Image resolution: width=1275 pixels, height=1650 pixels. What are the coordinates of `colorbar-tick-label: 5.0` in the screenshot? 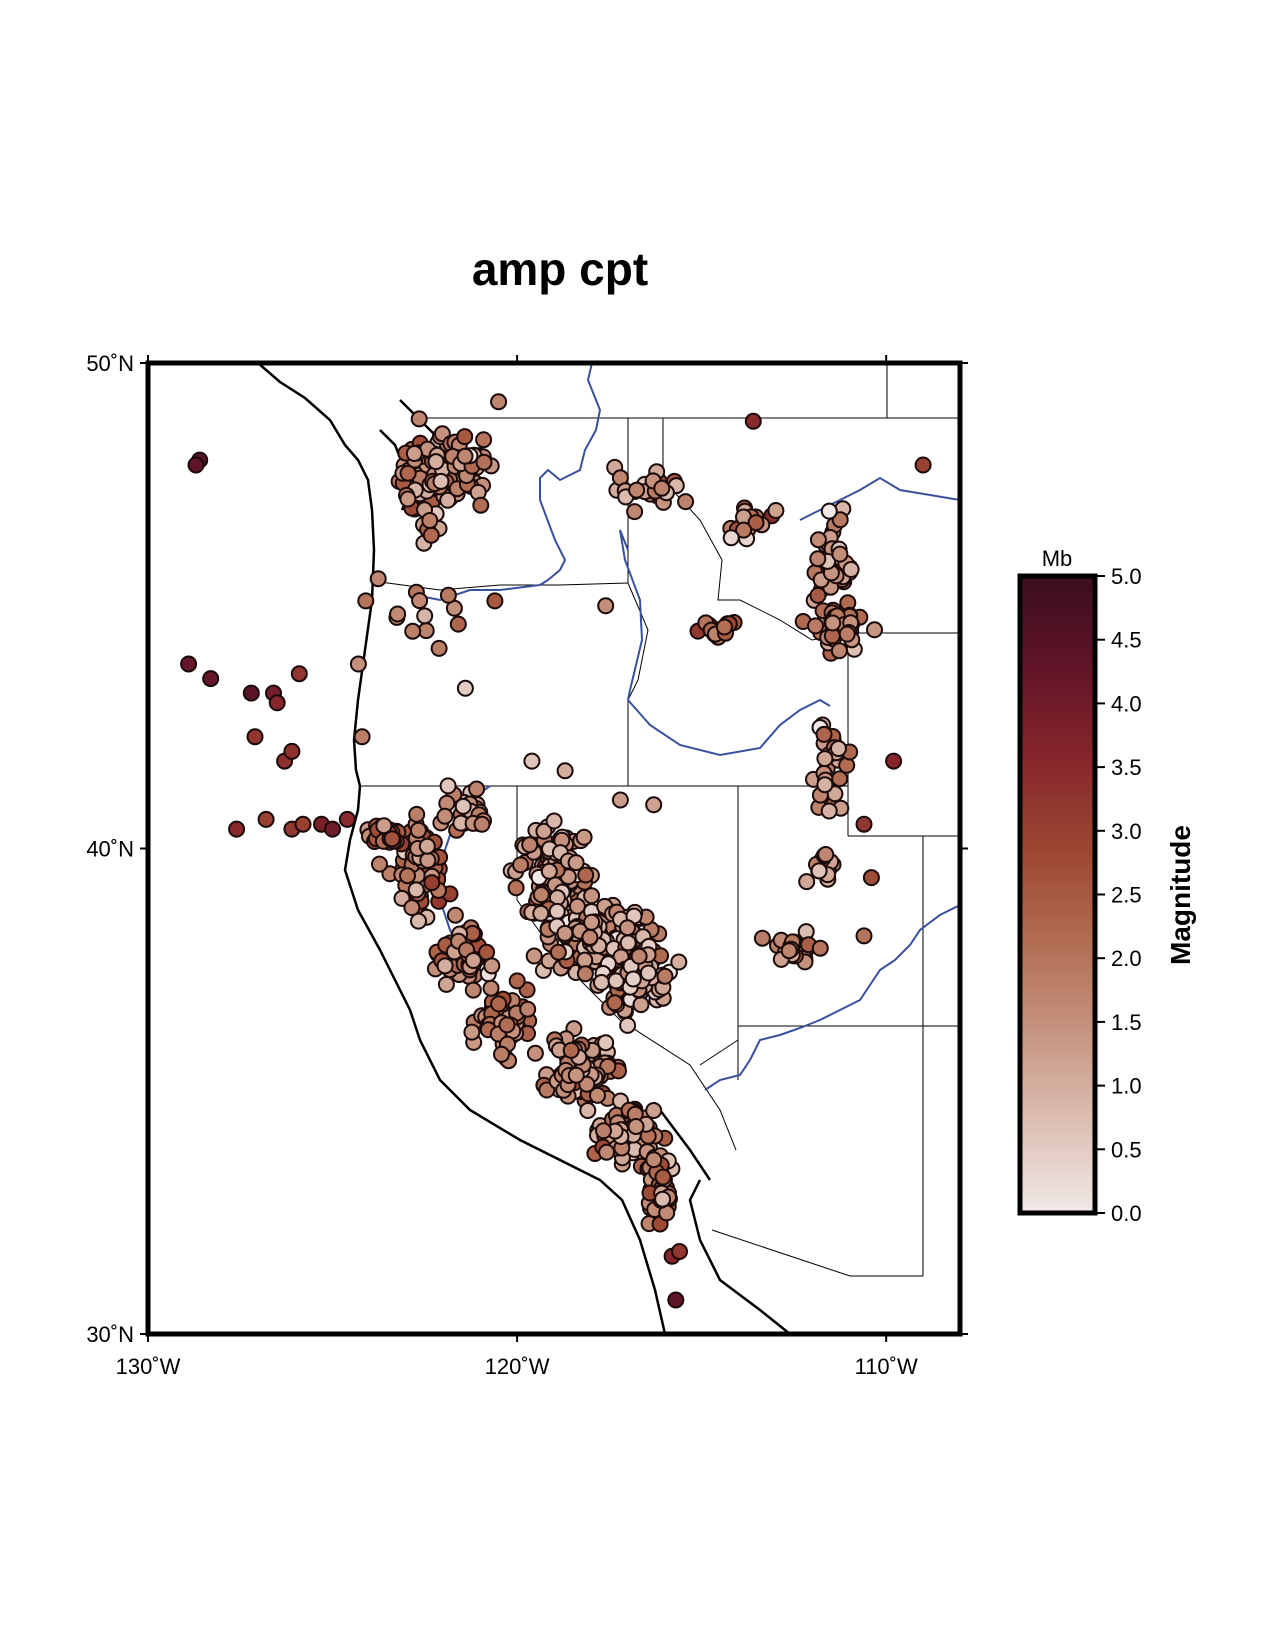 It's located at (1126, 576).